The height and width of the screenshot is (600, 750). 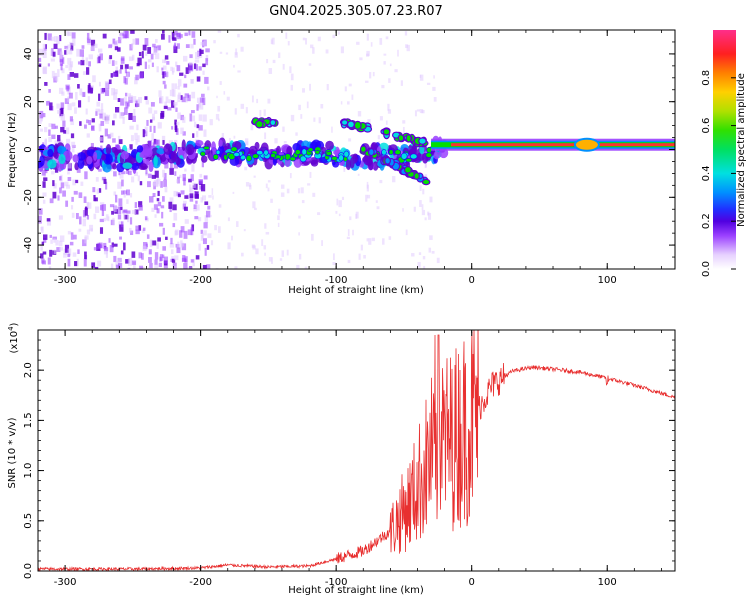 What do you see at coordinates (259, 124) in the screenshot?
I see `upper-branch-blob` at bounding box center [259, 124].